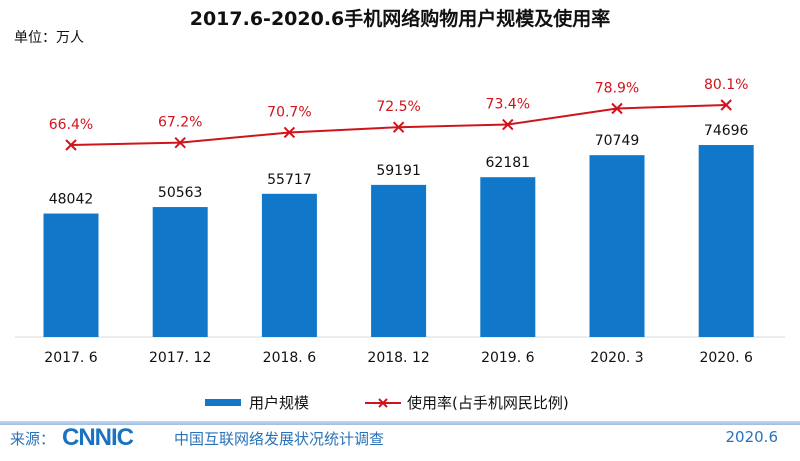  I want to click on legend-bar-swatch, so click(223, 402).